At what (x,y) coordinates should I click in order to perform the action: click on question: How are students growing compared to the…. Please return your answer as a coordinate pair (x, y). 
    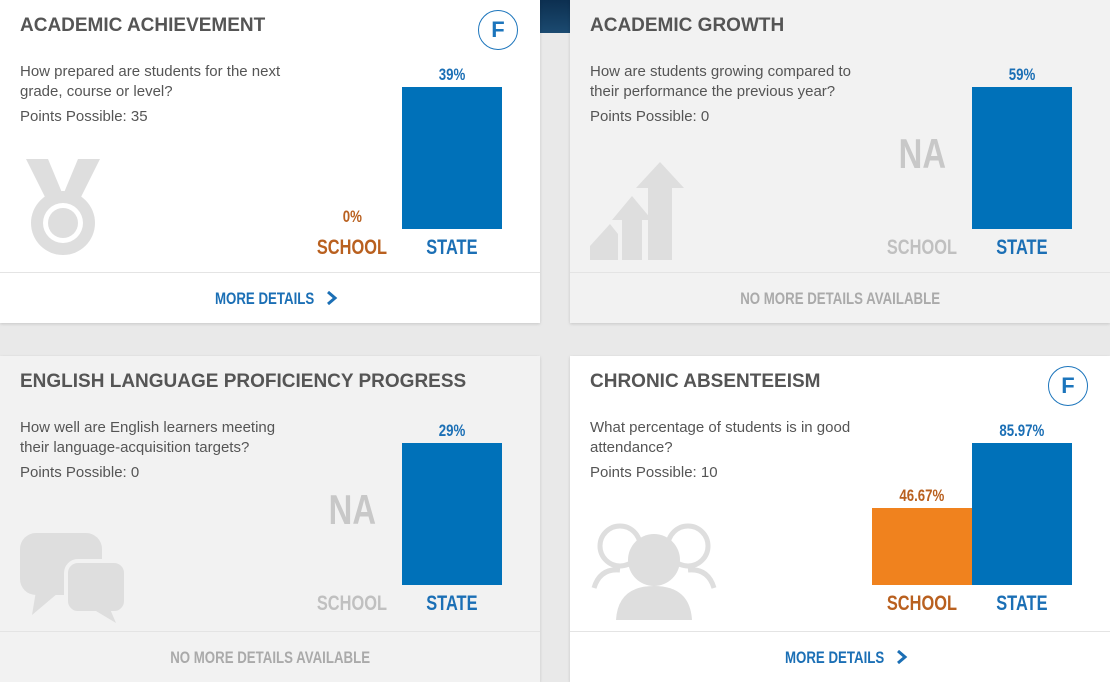
    Looking at the image, I should click on (720, 81).